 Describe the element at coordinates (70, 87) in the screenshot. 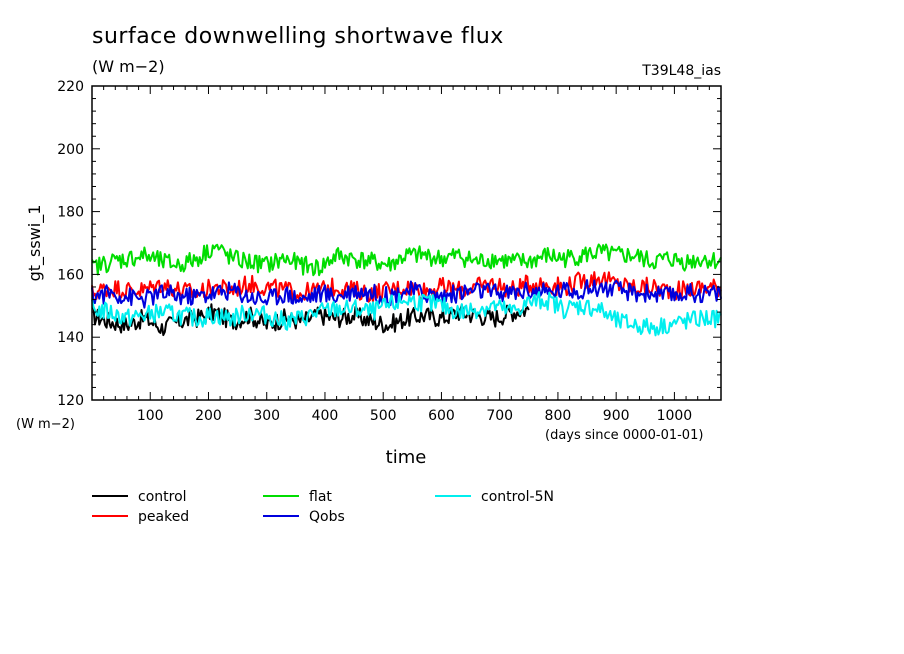

I see `y-tick-label: 220` at that location.